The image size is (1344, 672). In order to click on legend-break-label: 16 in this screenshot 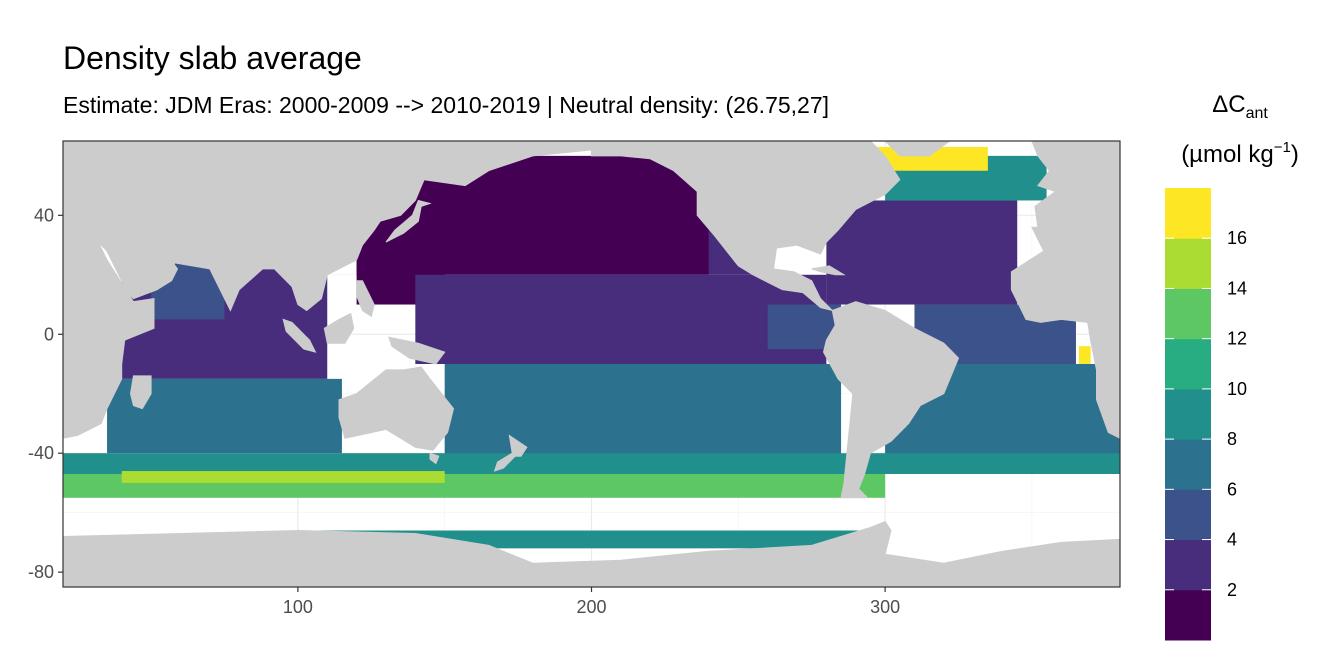, I will do `click(1237, 238)`.